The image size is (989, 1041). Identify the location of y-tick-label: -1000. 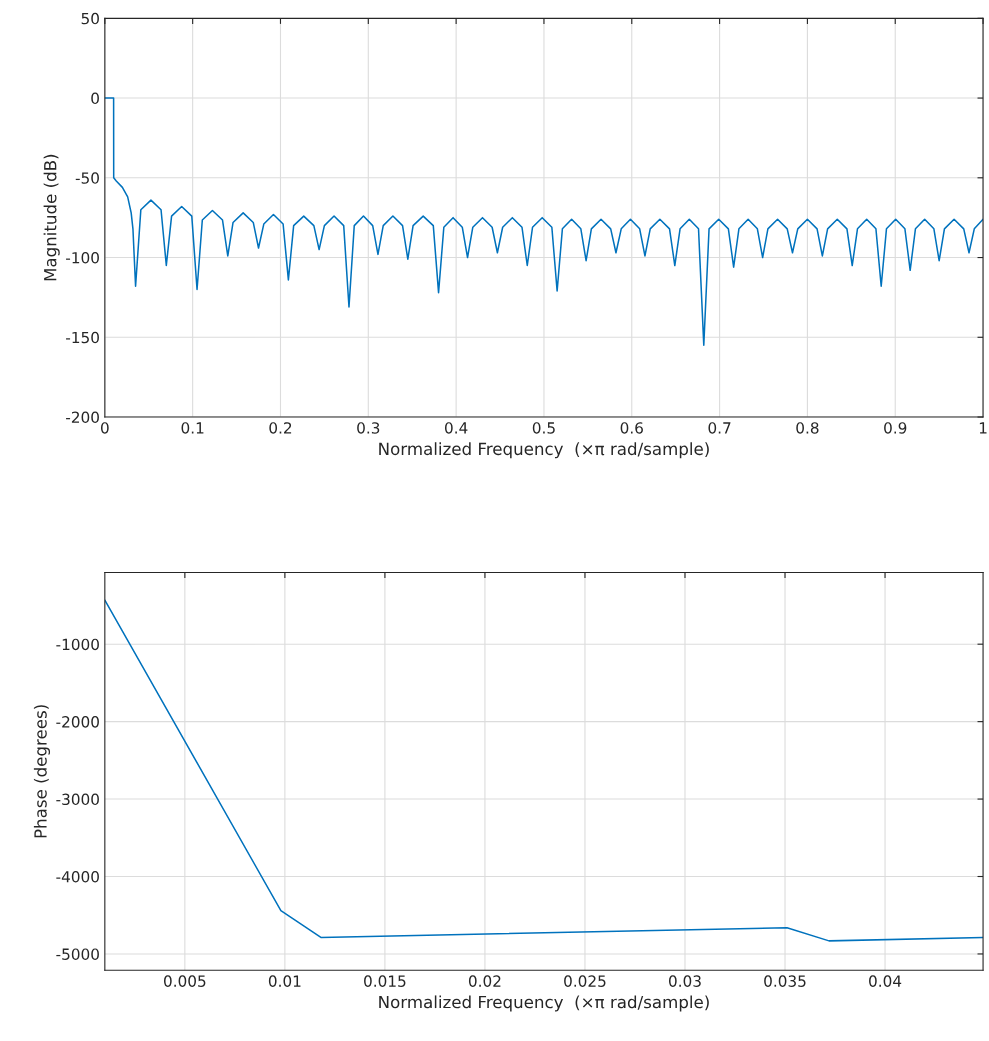
(77, 644).